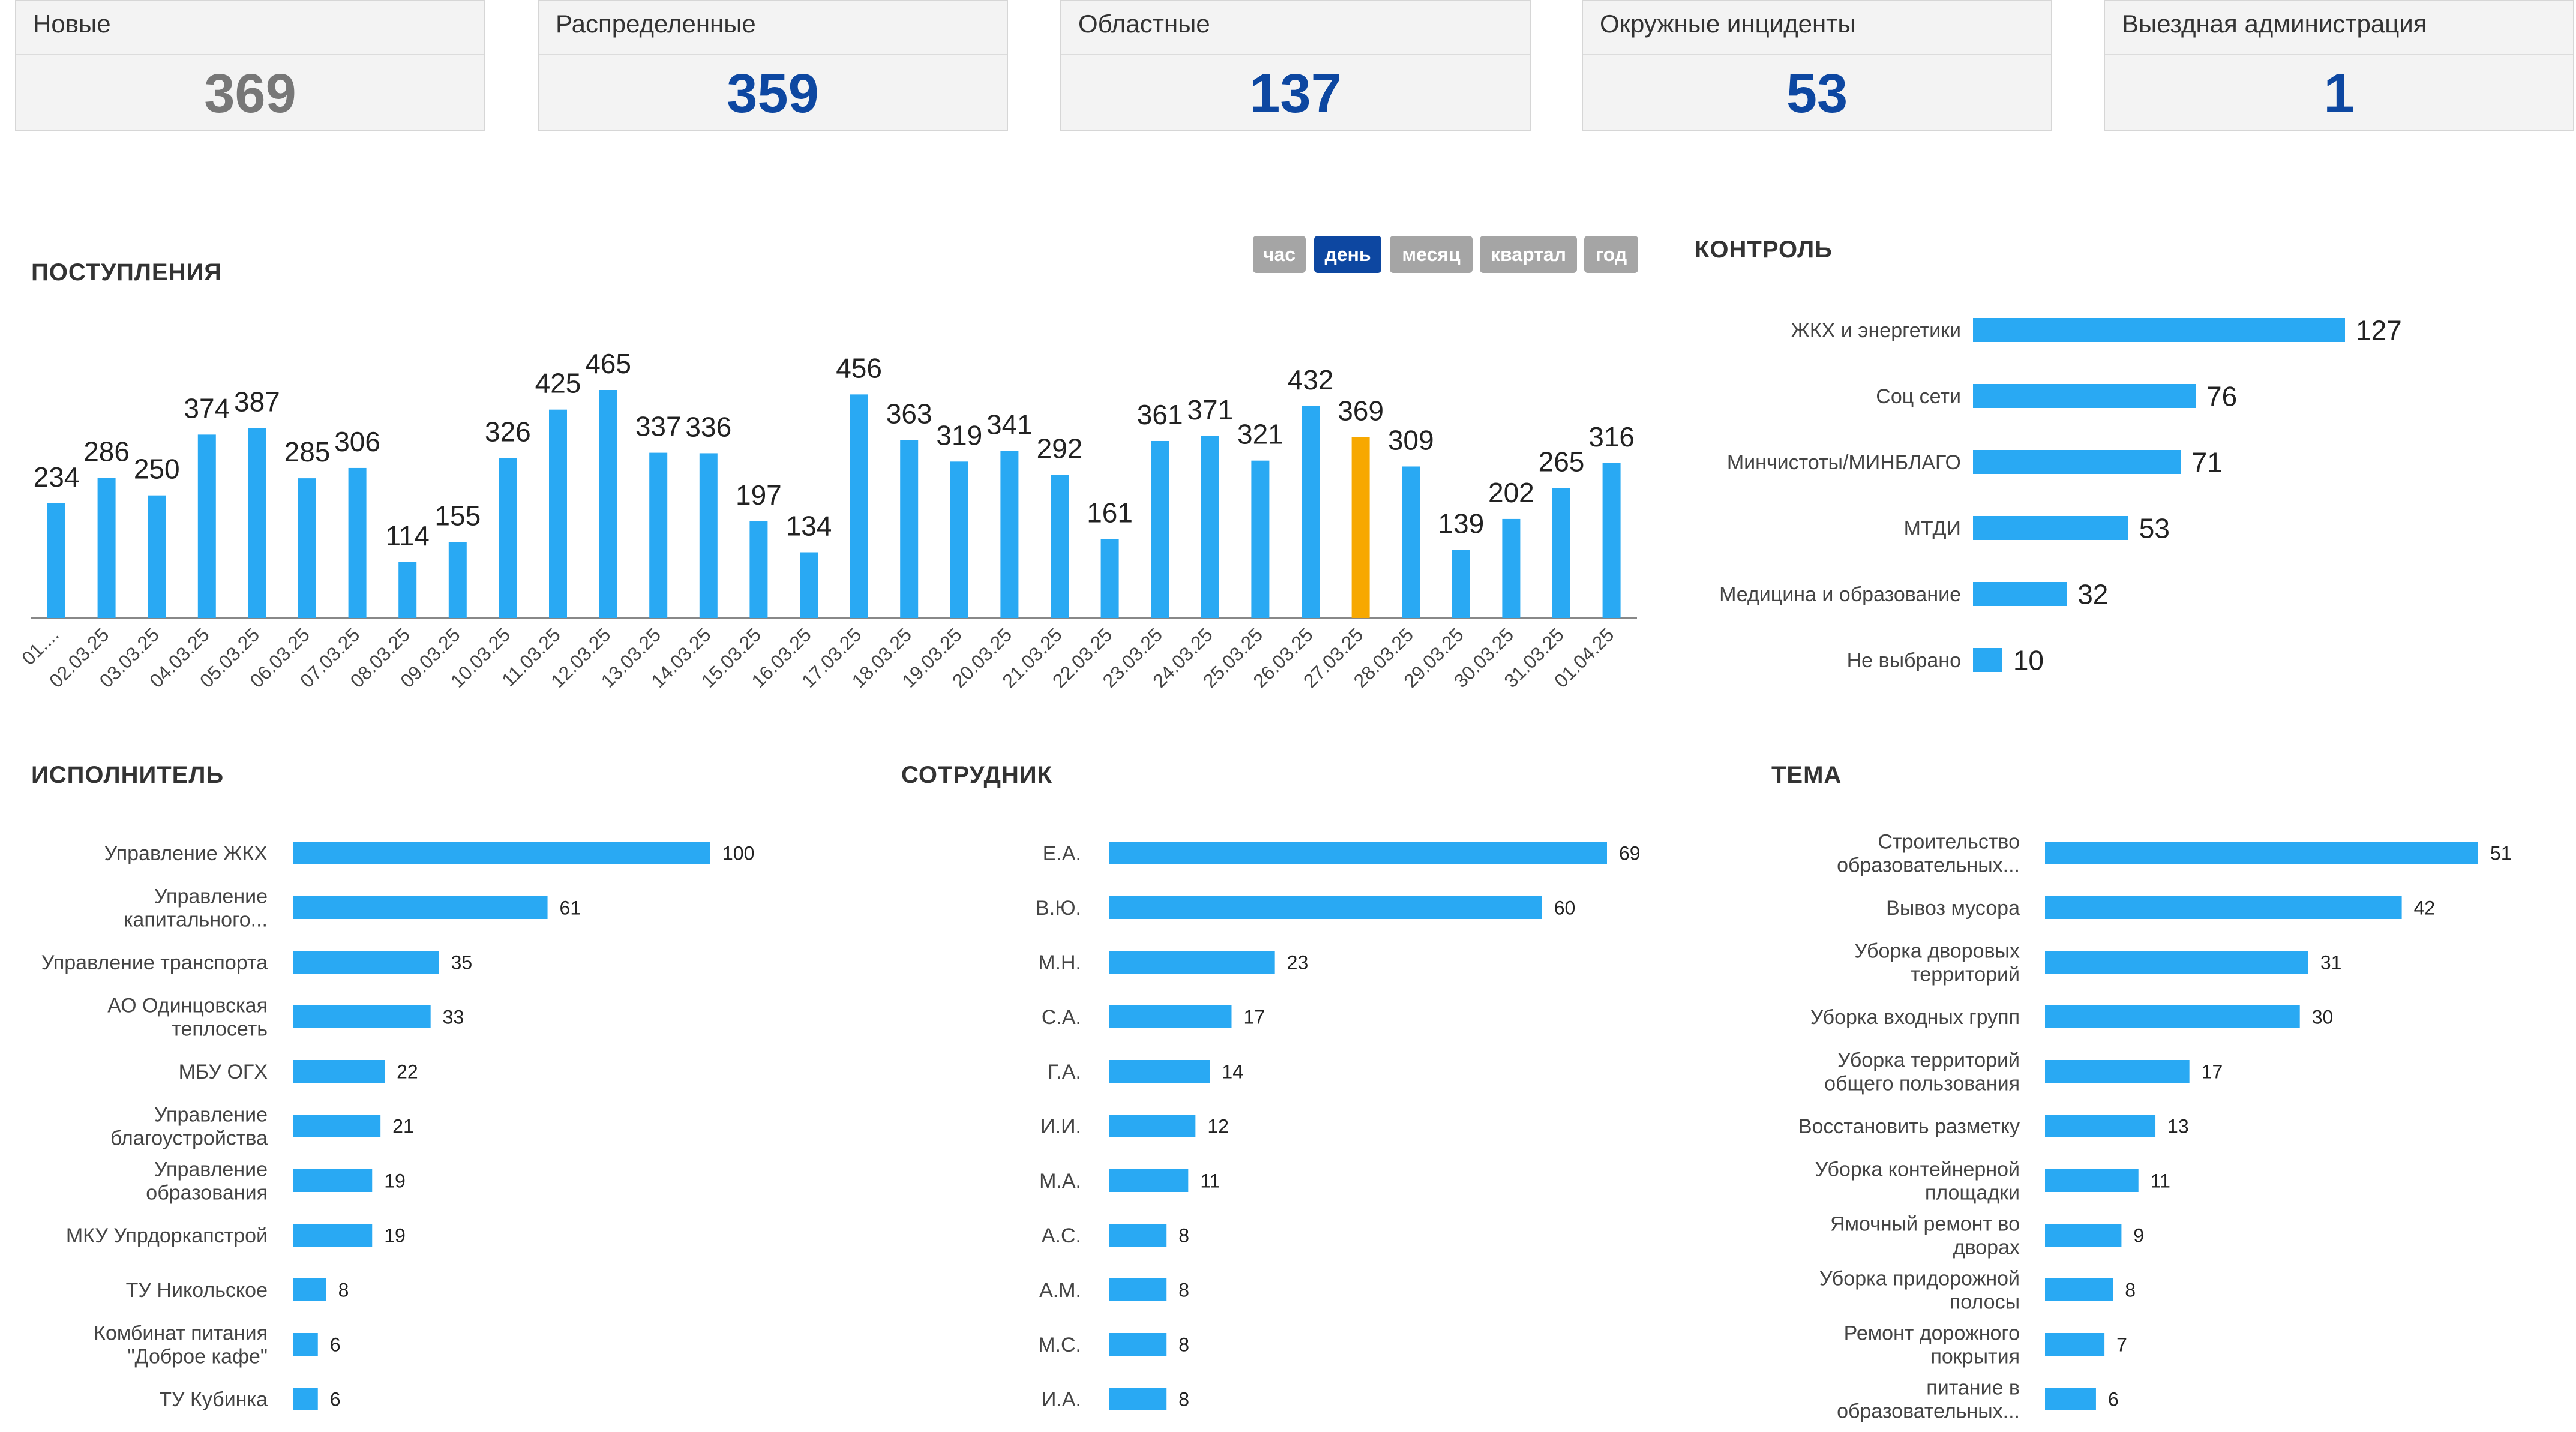 Image resolution: width=2576 pixels, height=1432 pixels. Describe the element at coordinates (558, 383) in the screenshot. I see `data-label: 425` at that location.